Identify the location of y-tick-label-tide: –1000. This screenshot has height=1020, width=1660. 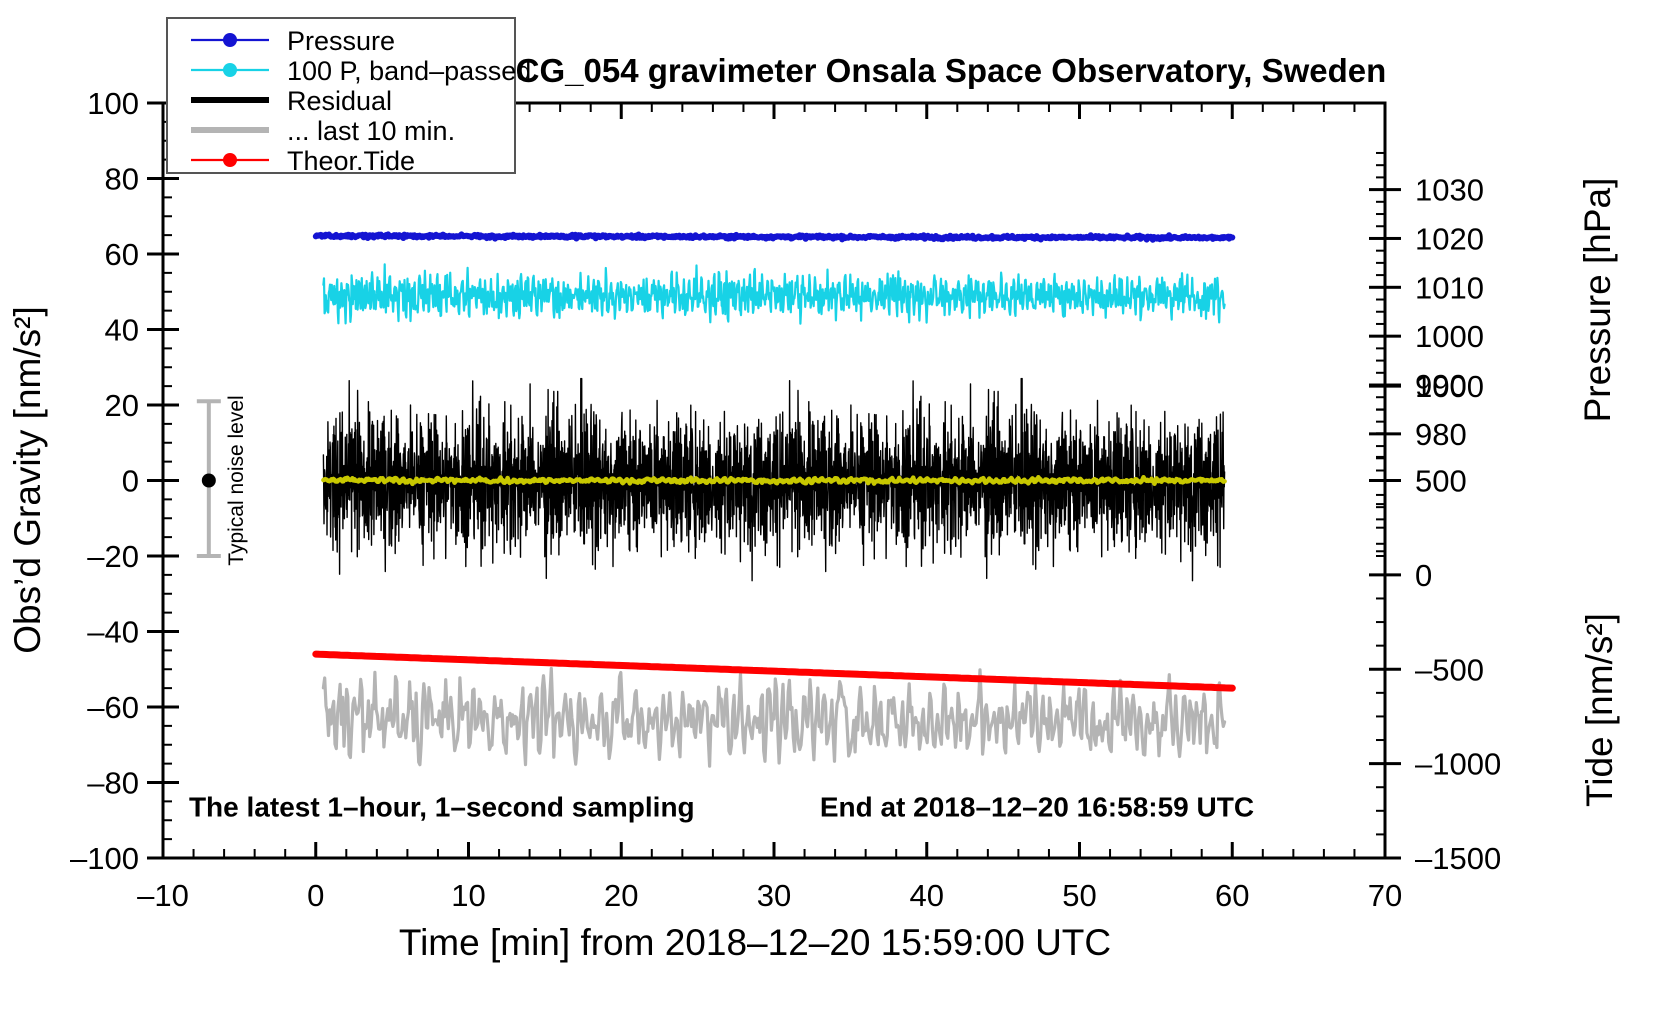
(1458, 764).